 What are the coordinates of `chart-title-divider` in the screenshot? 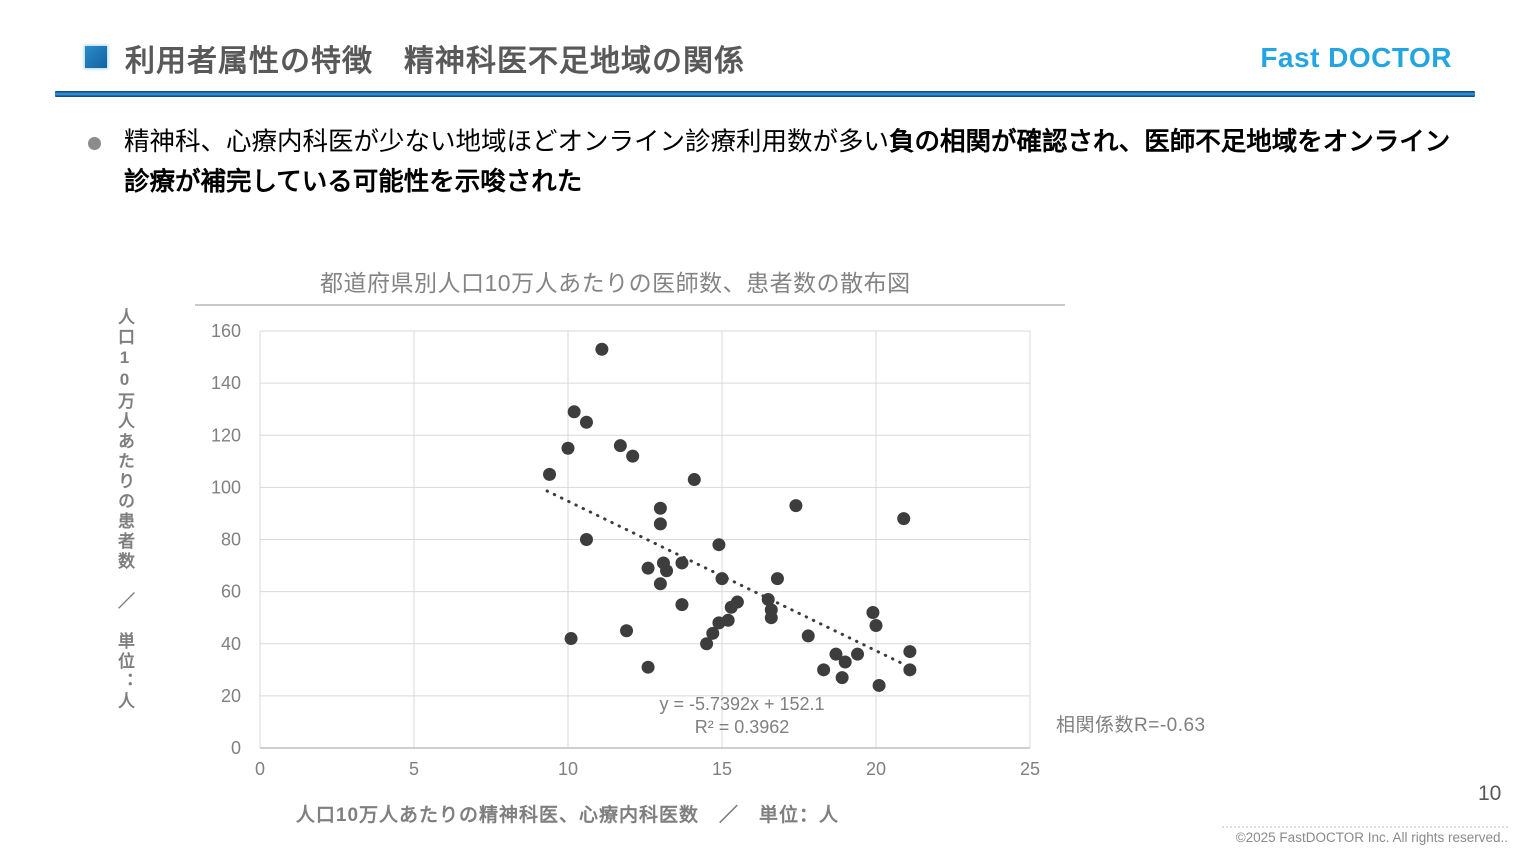 It's located at (630, 305).